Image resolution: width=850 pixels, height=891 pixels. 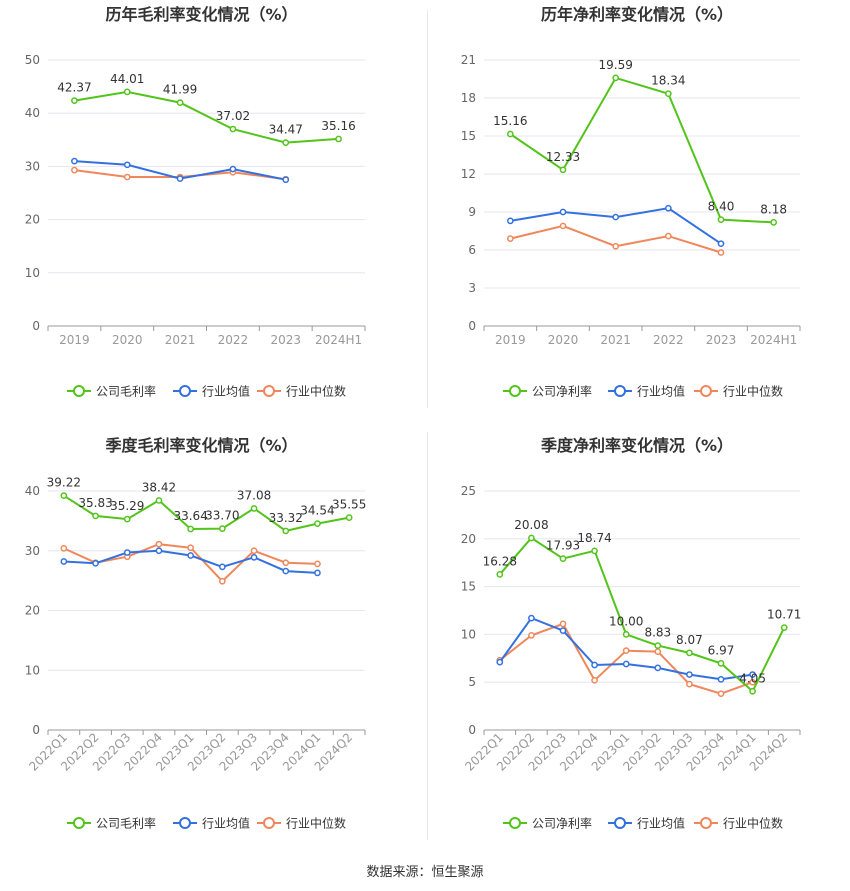 What do you see at coordinates (531, 525) in the screenshot?
I see `data-label: 20.08` at bounding box center [531, 525].